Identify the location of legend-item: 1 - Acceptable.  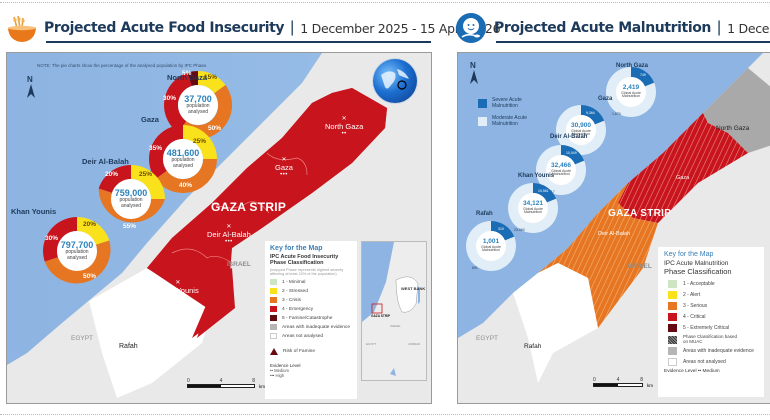
(711, 284).